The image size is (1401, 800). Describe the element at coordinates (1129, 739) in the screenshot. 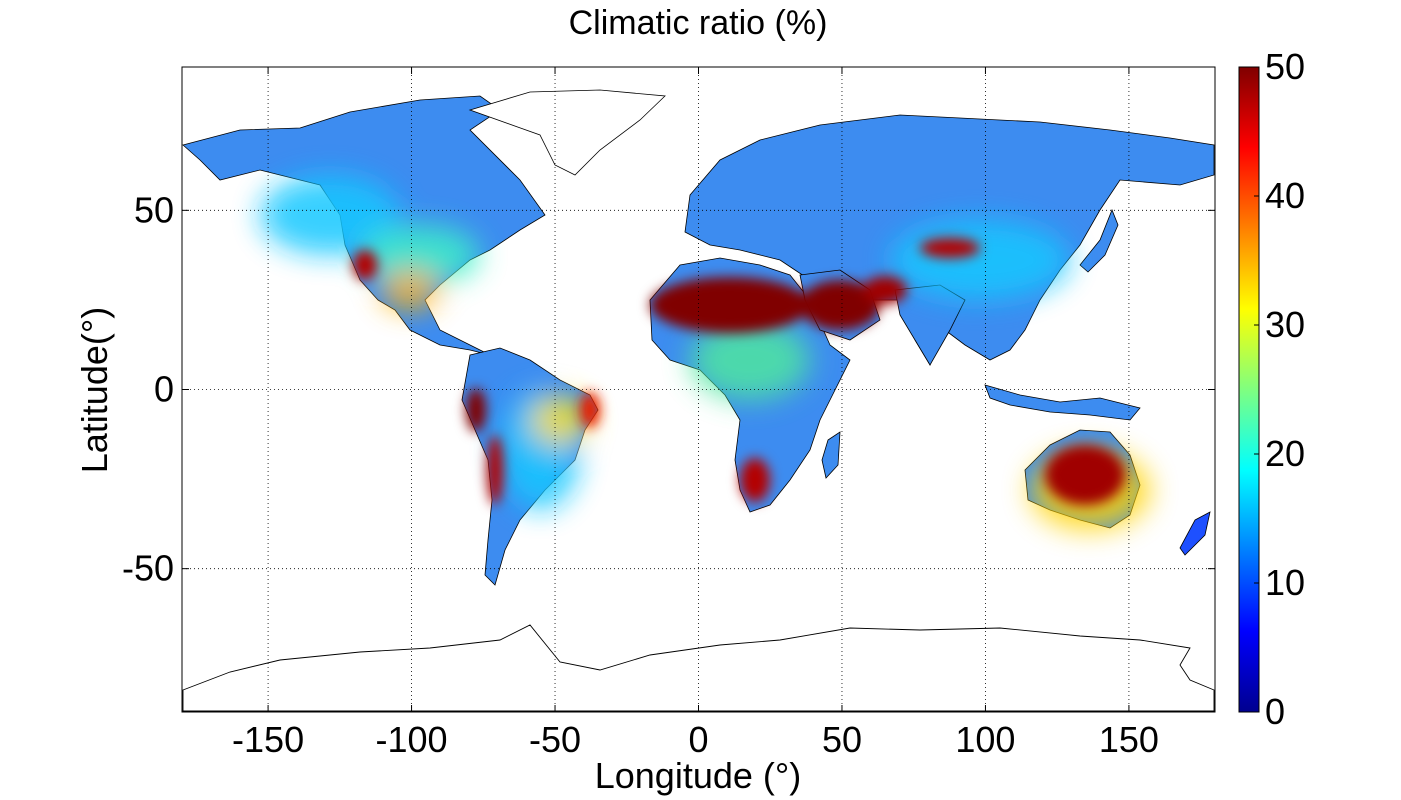

I see `x-tick-label: 150` at that location.